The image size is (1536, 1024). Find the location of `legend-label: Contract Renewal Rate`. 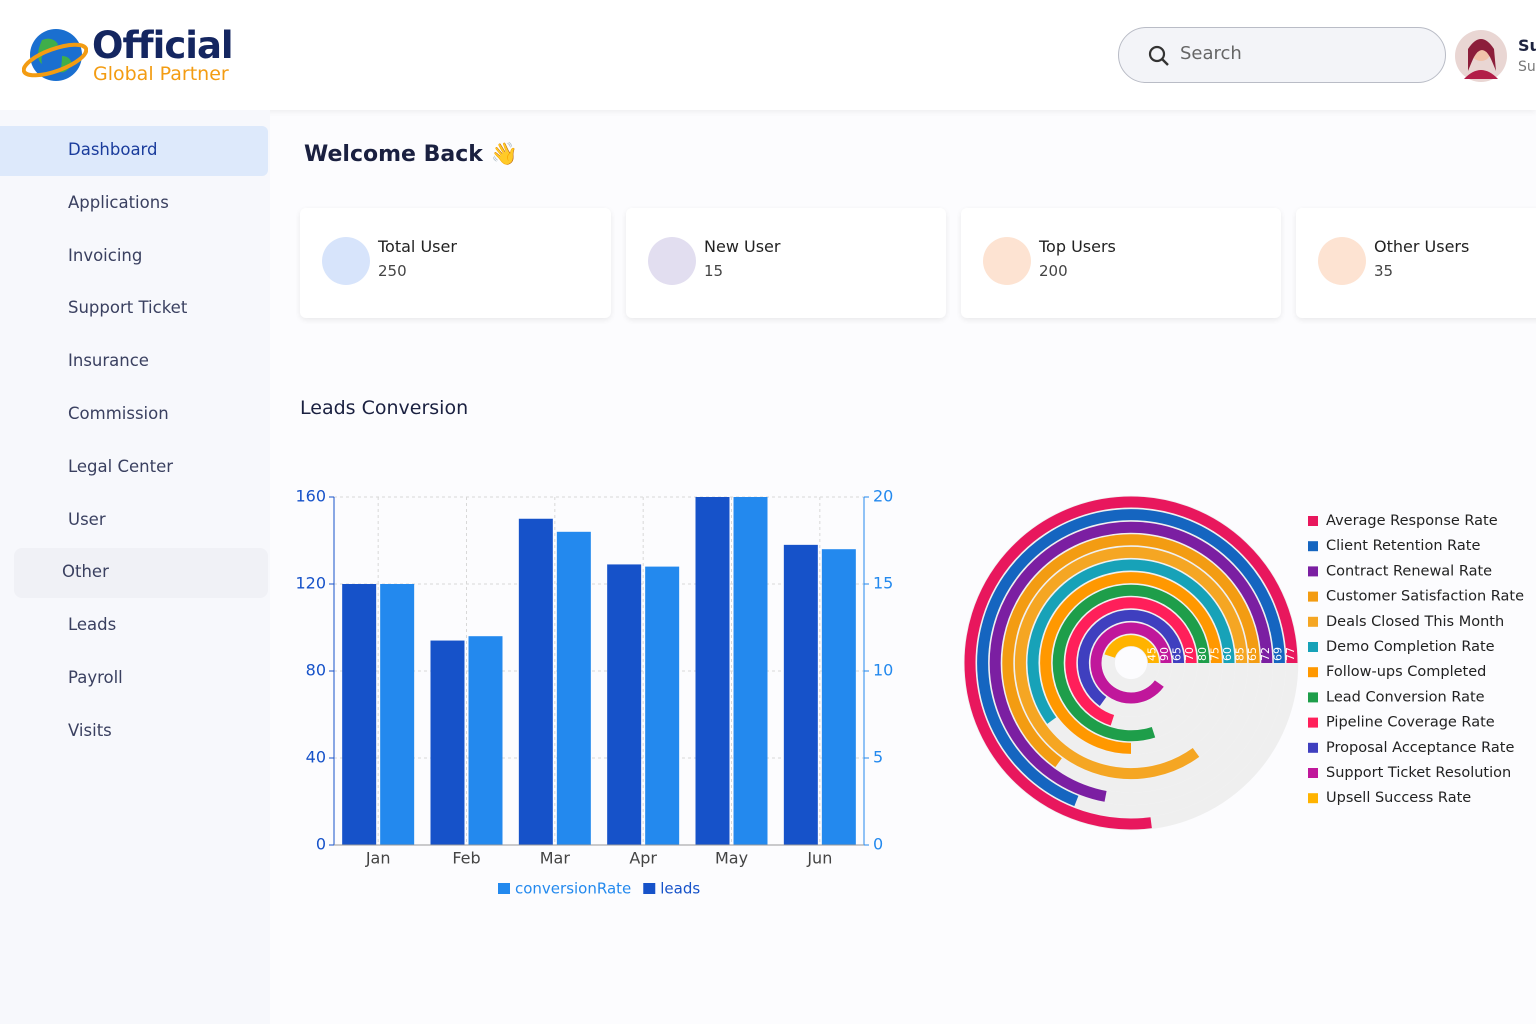

legend-label: Contract Renewal Rate is located at coordinates (1409, 571).